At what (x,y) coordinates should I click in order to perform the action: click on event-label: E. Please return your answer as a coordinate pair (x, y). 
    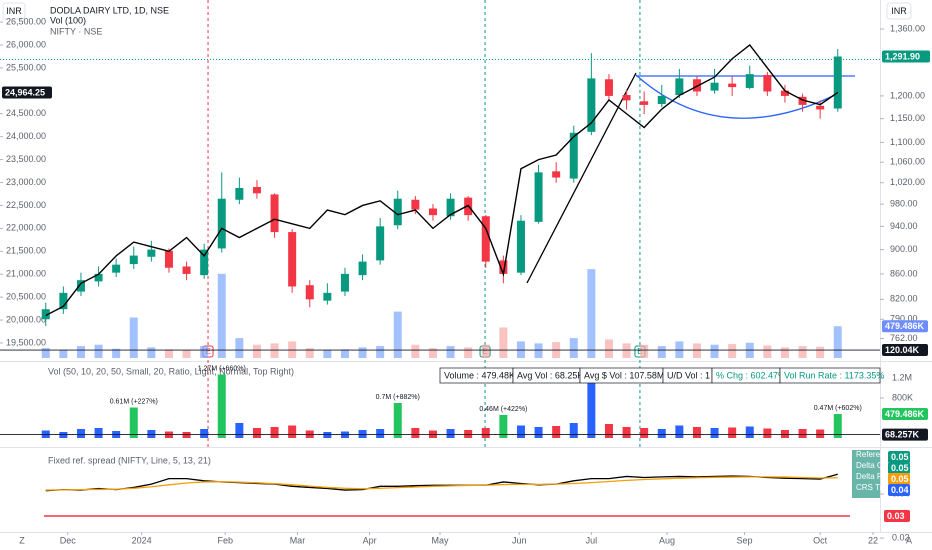
    Looking at the image, I should click on (639, 351).